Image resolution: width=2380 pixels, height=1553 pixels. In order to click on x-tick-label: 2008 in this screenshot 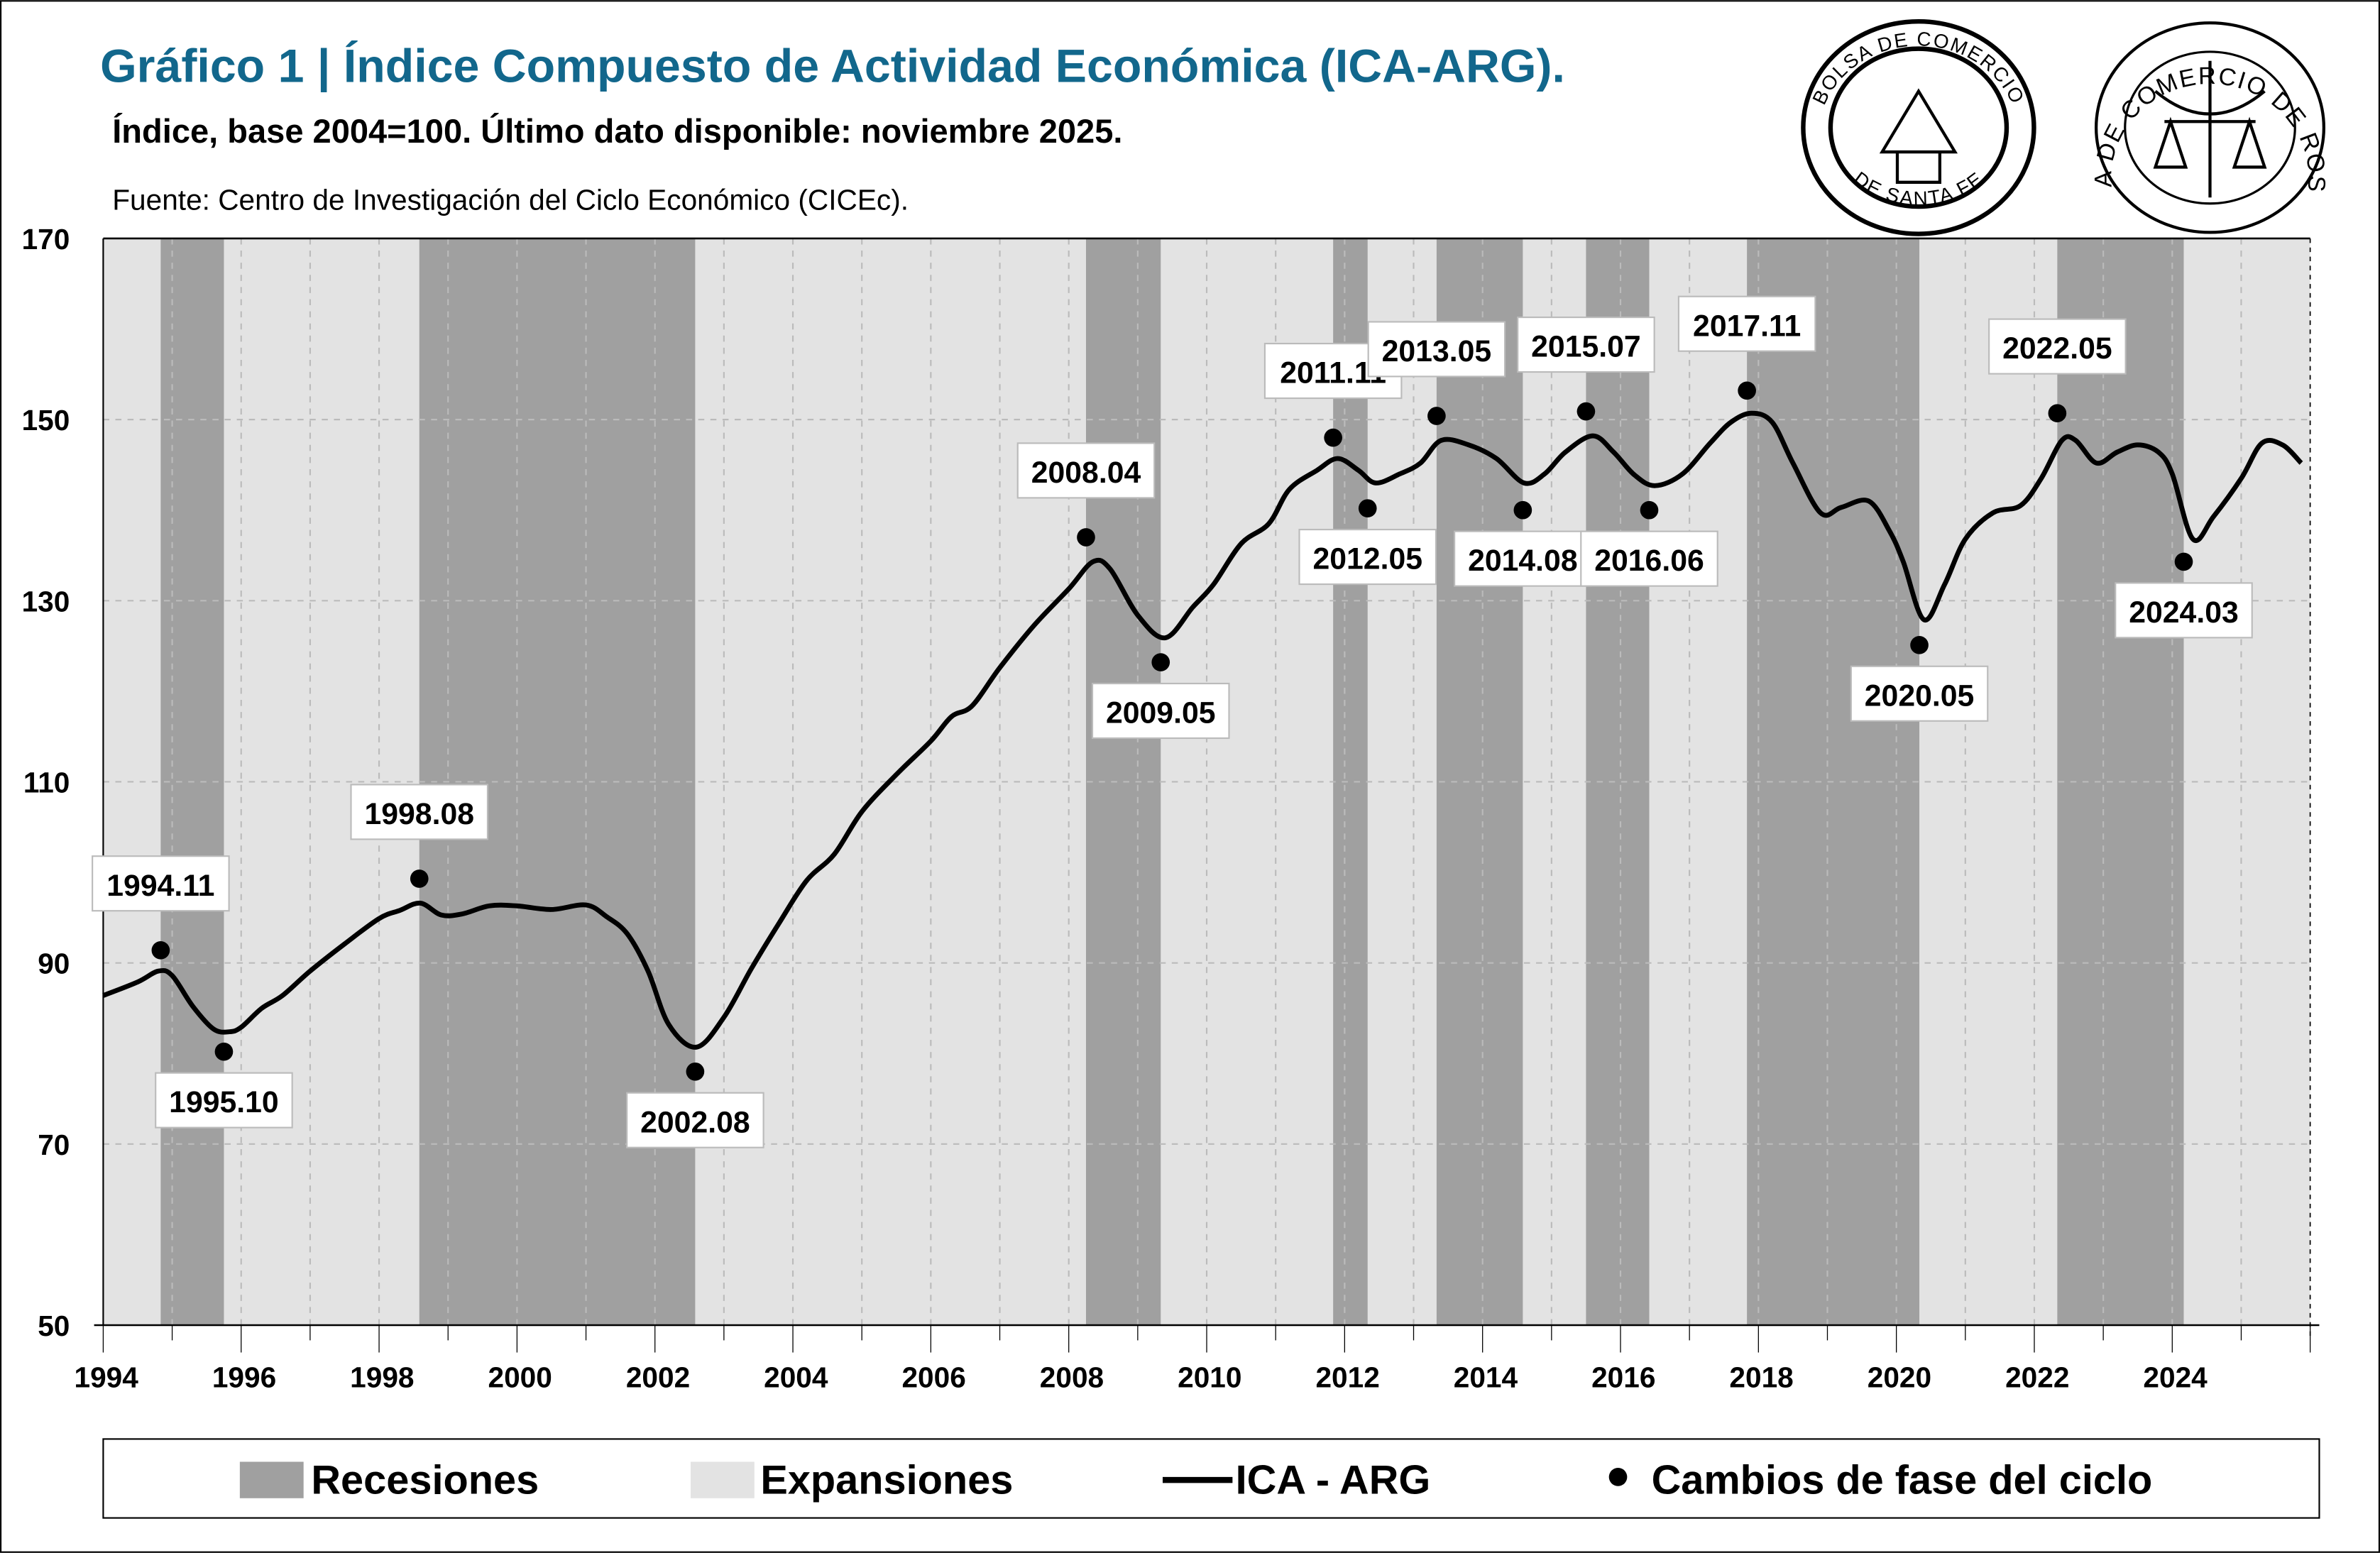, I will do `click(1072, 1377)`.